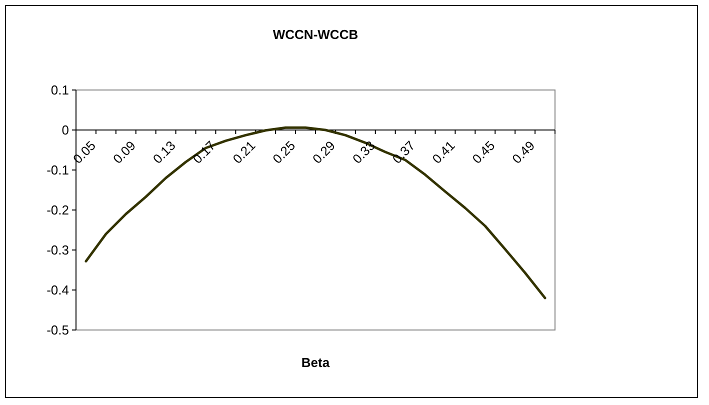 The height and width of the screenshot is (405, 709). I want to click on x-tick-label: 0.33, so click(363, 152).